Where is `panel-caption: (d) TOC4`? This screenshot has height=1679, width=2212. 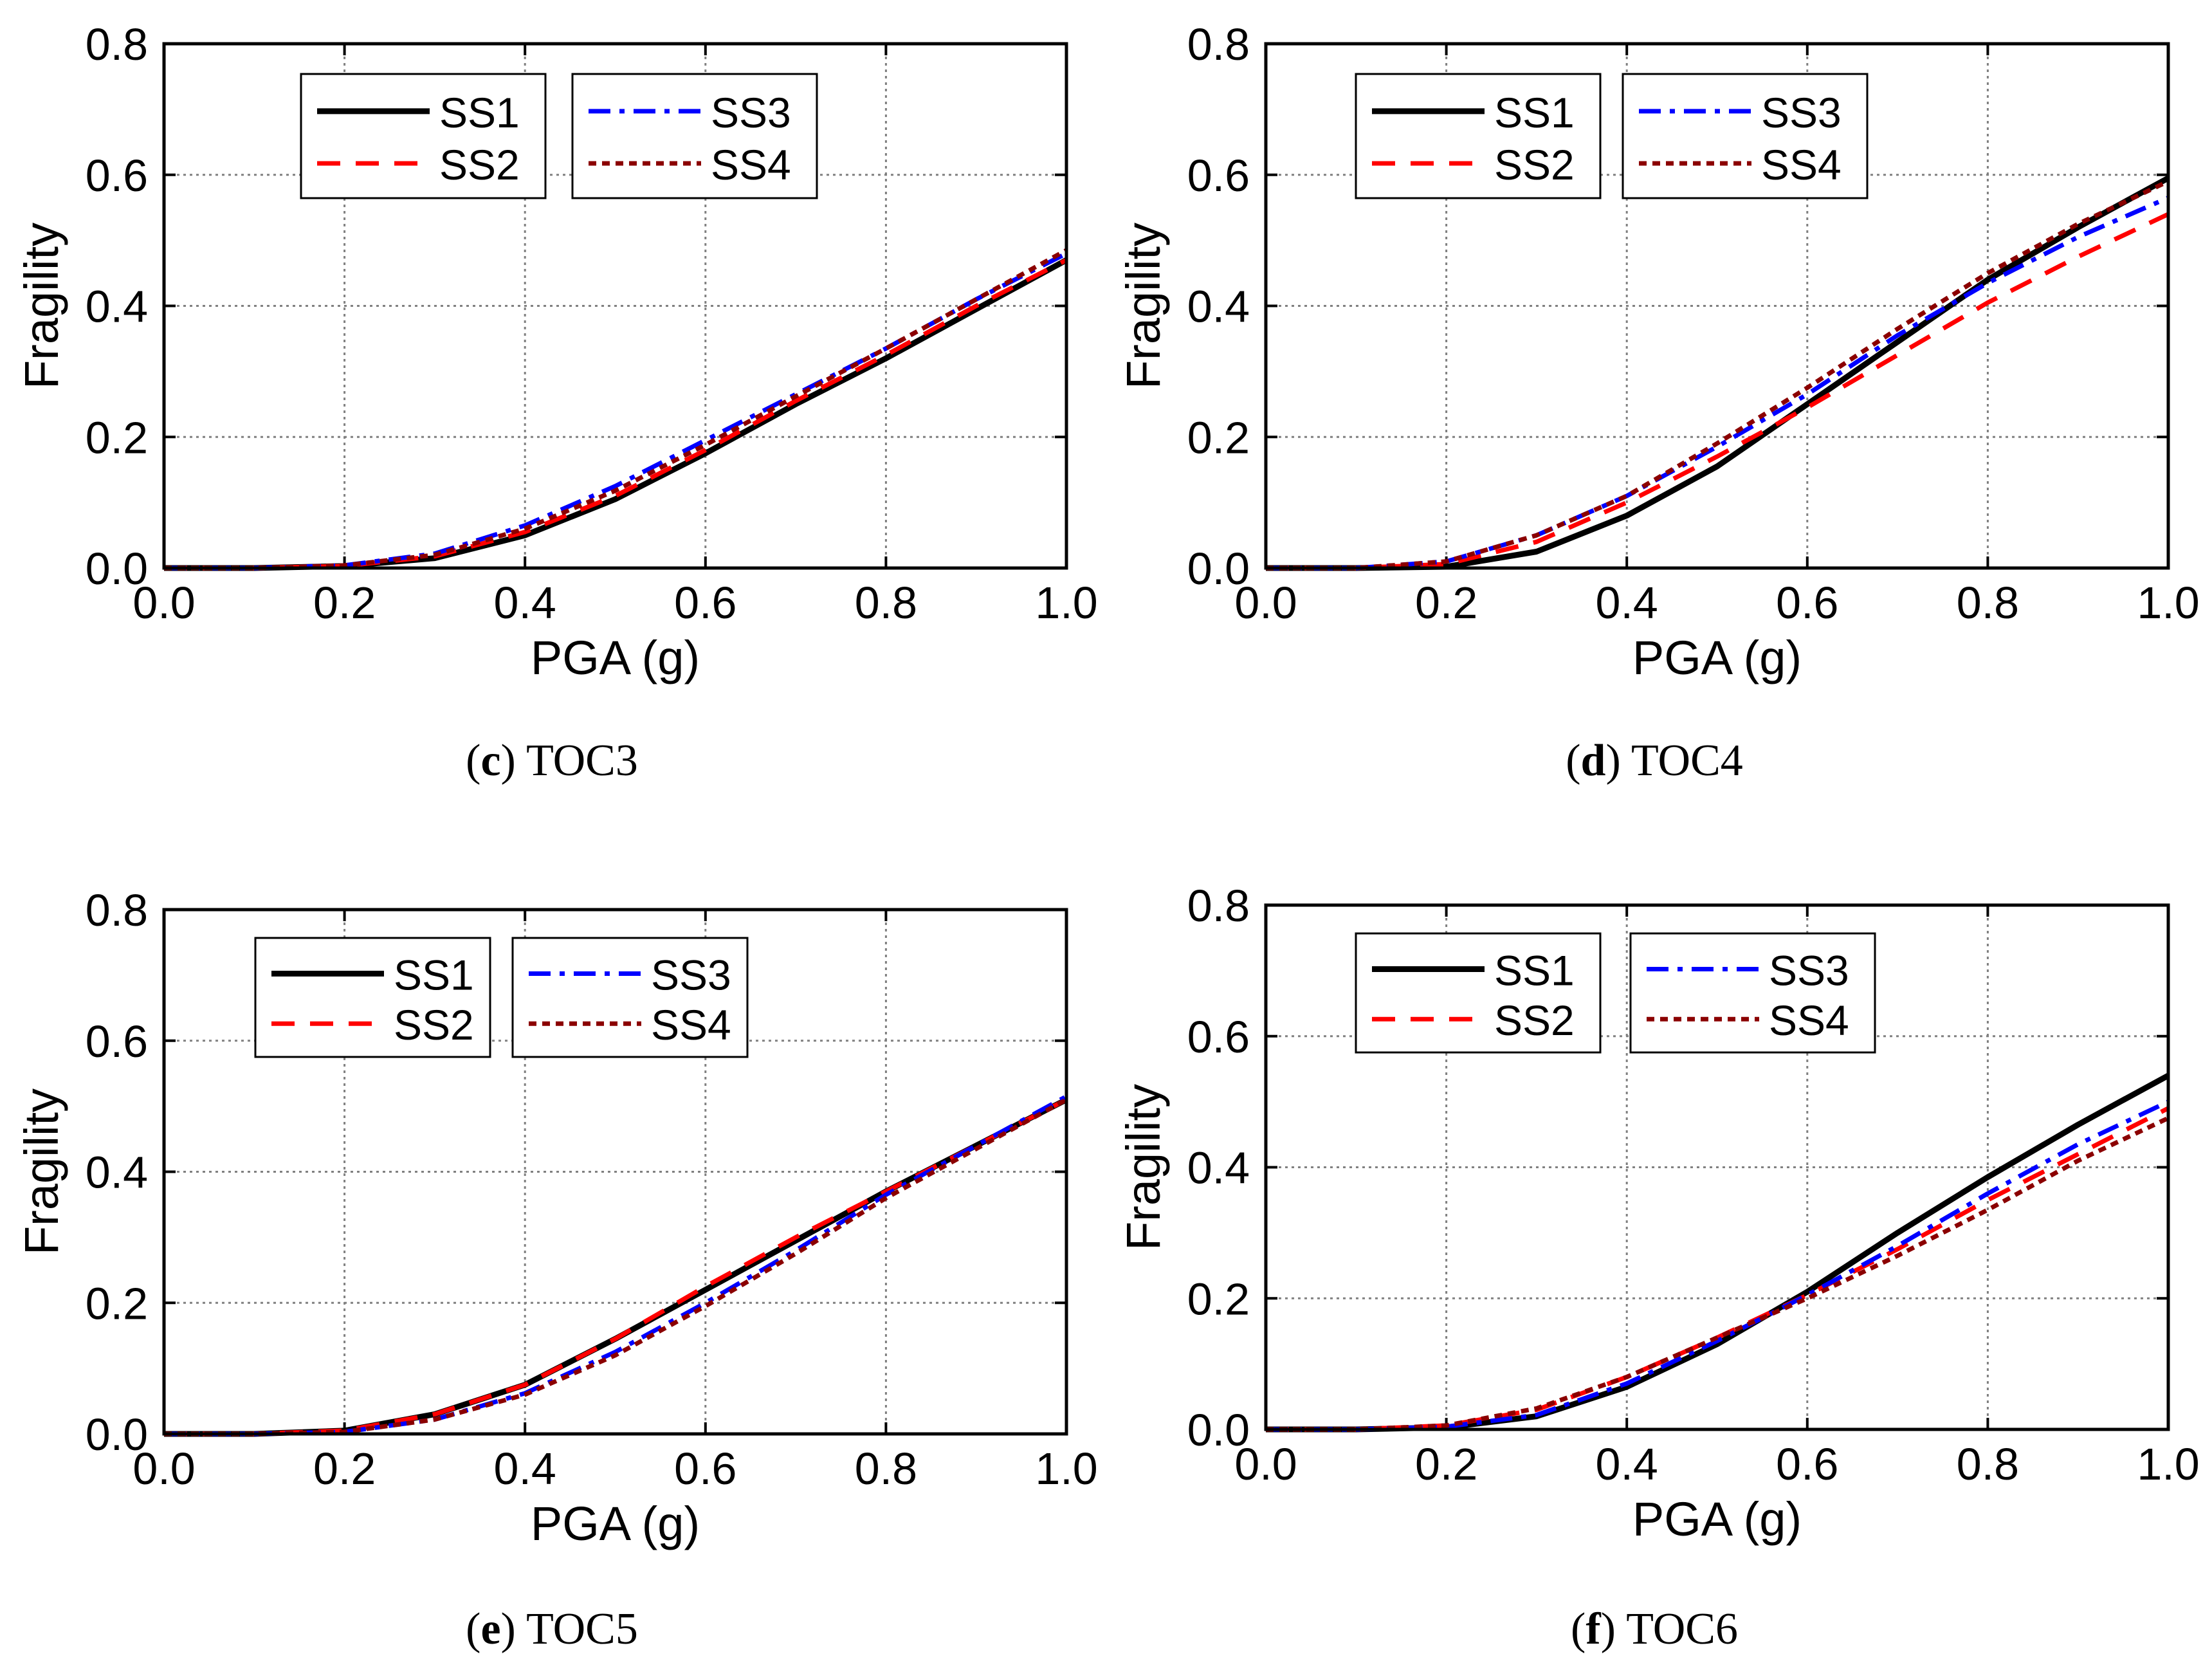 panel-caption: (d) TOC4 is located at coordinates (1654, 760).